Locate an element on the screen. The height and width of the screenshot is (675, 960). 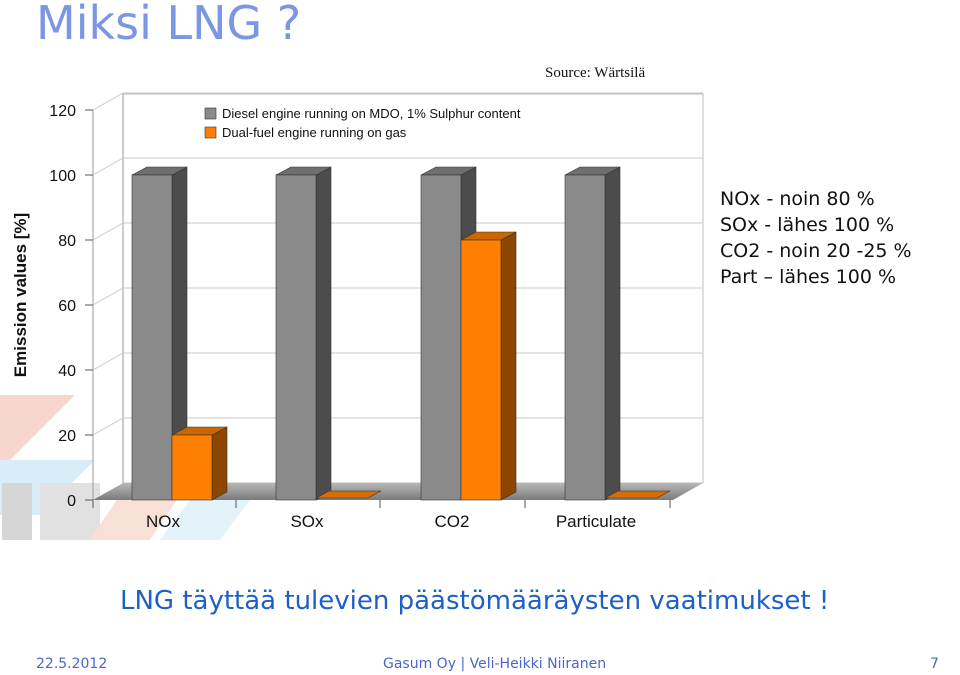
chart-source: Source: Wärtsilä is located at coordinates (595, 73).